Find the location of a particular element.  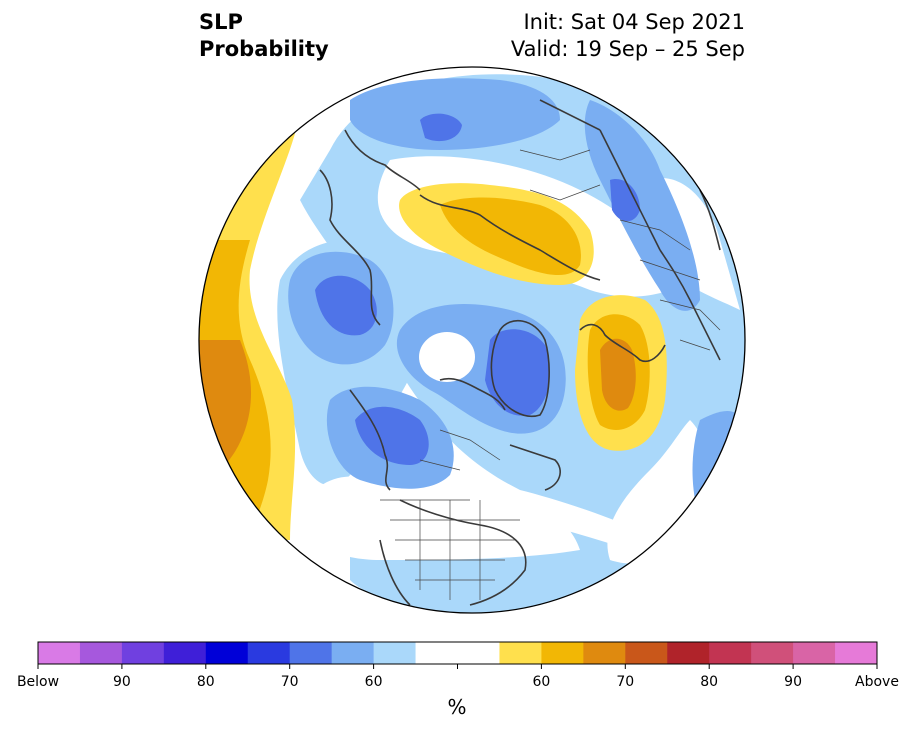

neutral-region-southwest is located at coordinates (440, 518).